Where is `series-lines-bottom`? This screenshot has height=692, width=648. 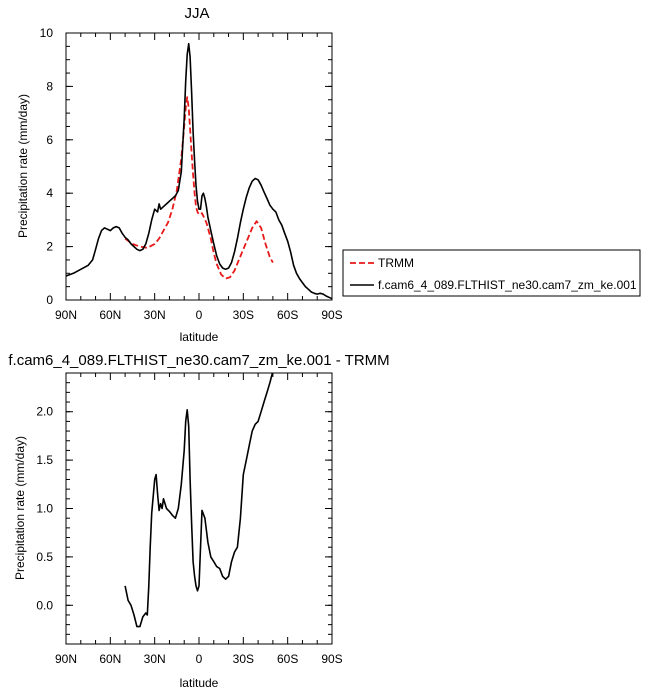
series-lines-bottom is located at coordinates (199, 500).